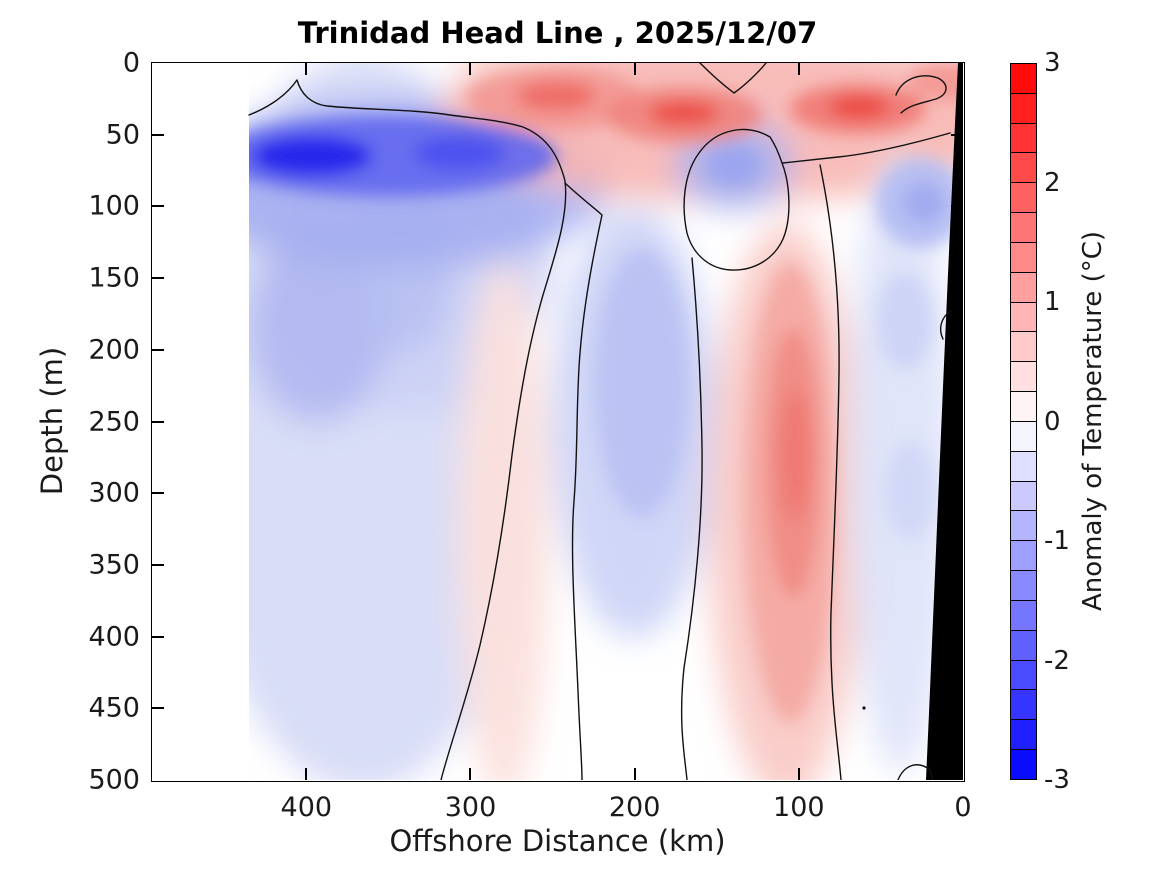 This screenshot has width=1167, height=875. Describe the element at coordinates (114, 780) in the screenshot. I see `y-tick-label: 500` at that location.